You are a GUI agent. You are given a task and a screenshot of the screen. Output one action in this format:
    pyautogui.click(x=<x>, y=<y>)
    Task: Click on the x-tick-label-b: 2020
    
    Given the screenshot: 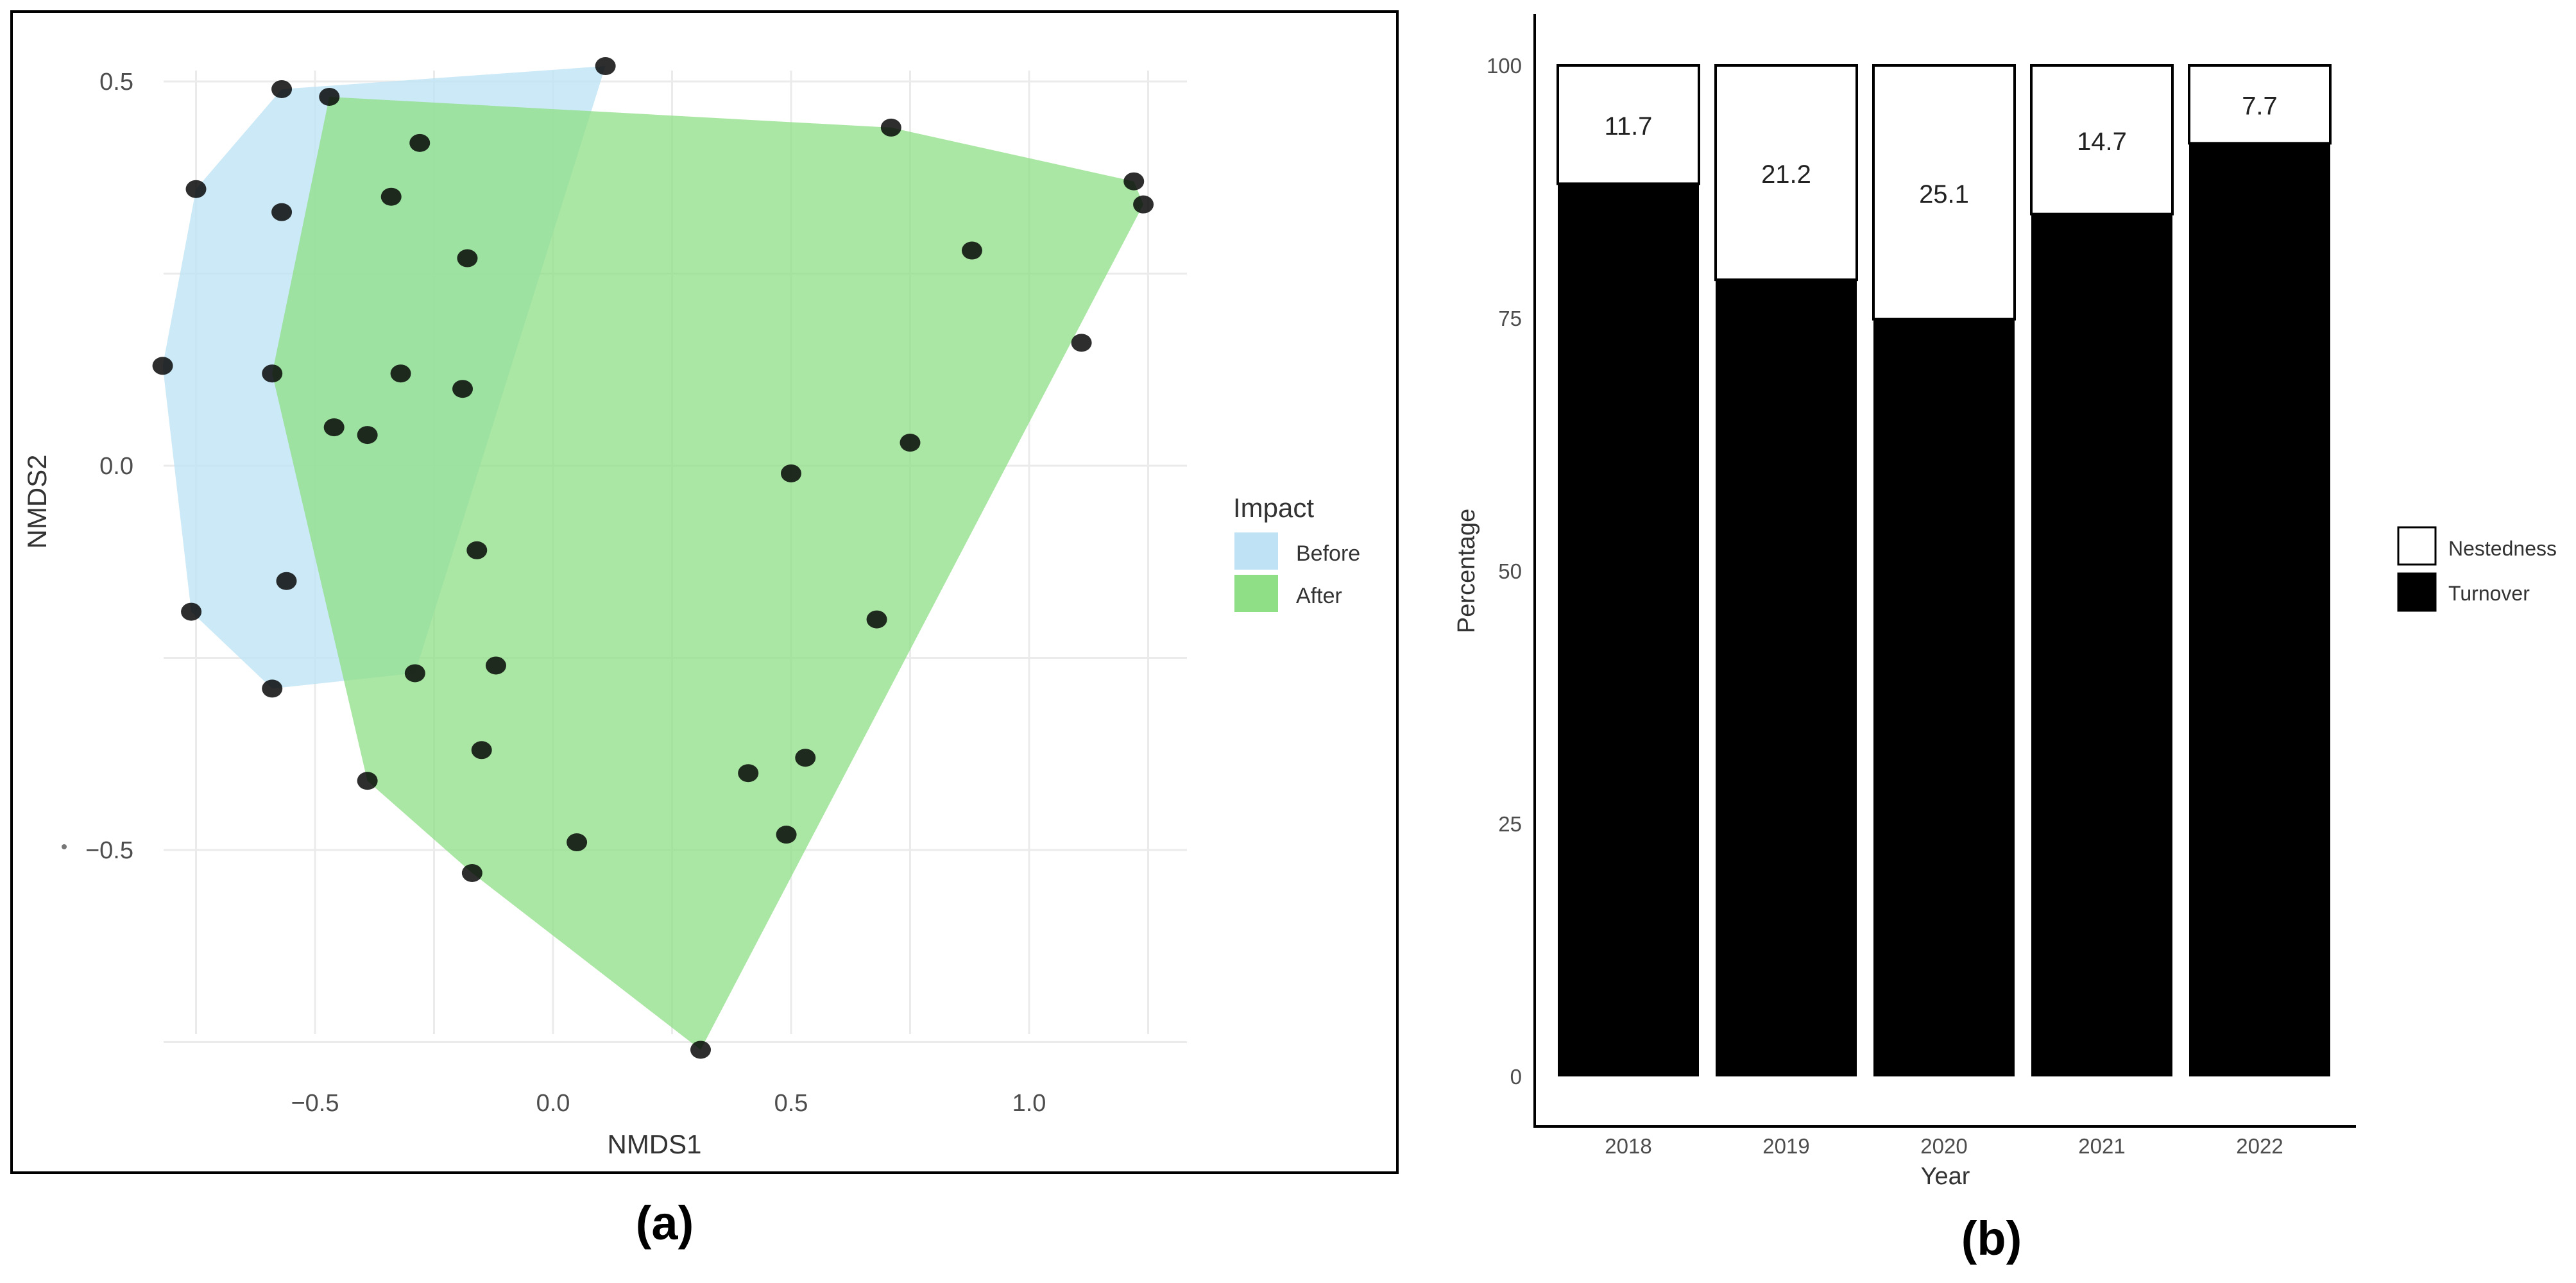 What is the action you would take?
    pyautogui.click(x=1943, y=1146)
    